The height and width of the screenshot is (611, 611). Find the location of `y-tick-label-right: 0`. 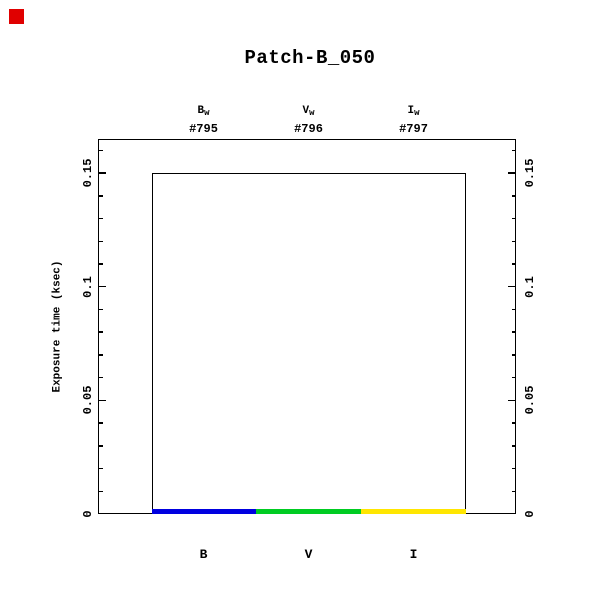

y-tick-label-right: 0 is located at coordinates (530, 514).